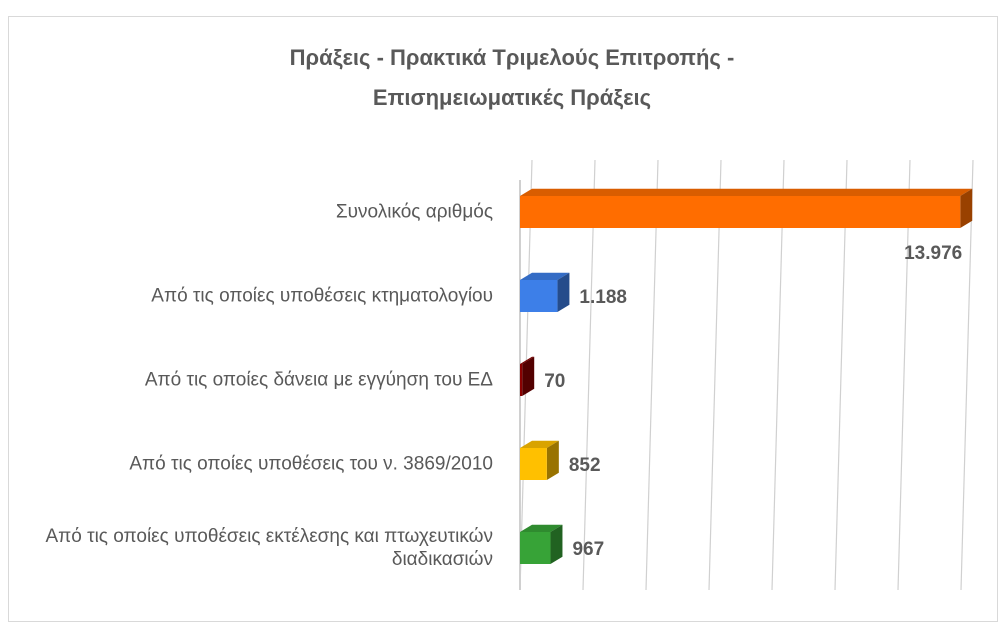 This screenshot has height=626, width=1003. I want to click on category-label: Από τις οποίες δάνεια με εγγύηση του ΕΔ, so click(318, 380).